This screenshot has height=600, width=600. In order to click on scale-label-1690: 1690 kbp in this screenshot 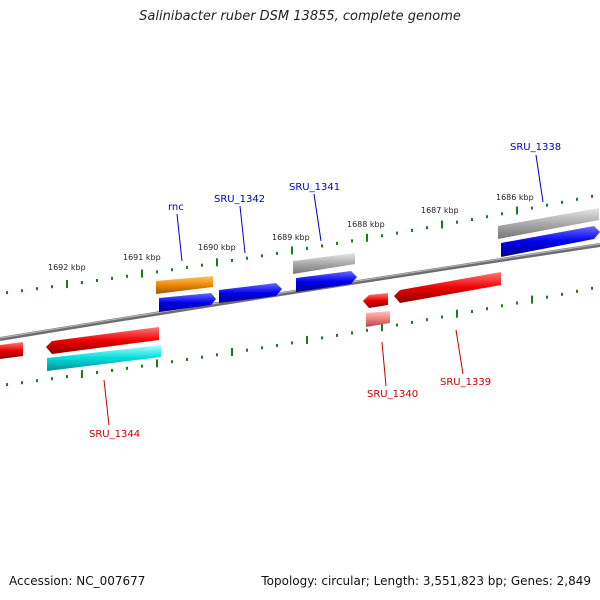, I will do `click(217, 247)`.